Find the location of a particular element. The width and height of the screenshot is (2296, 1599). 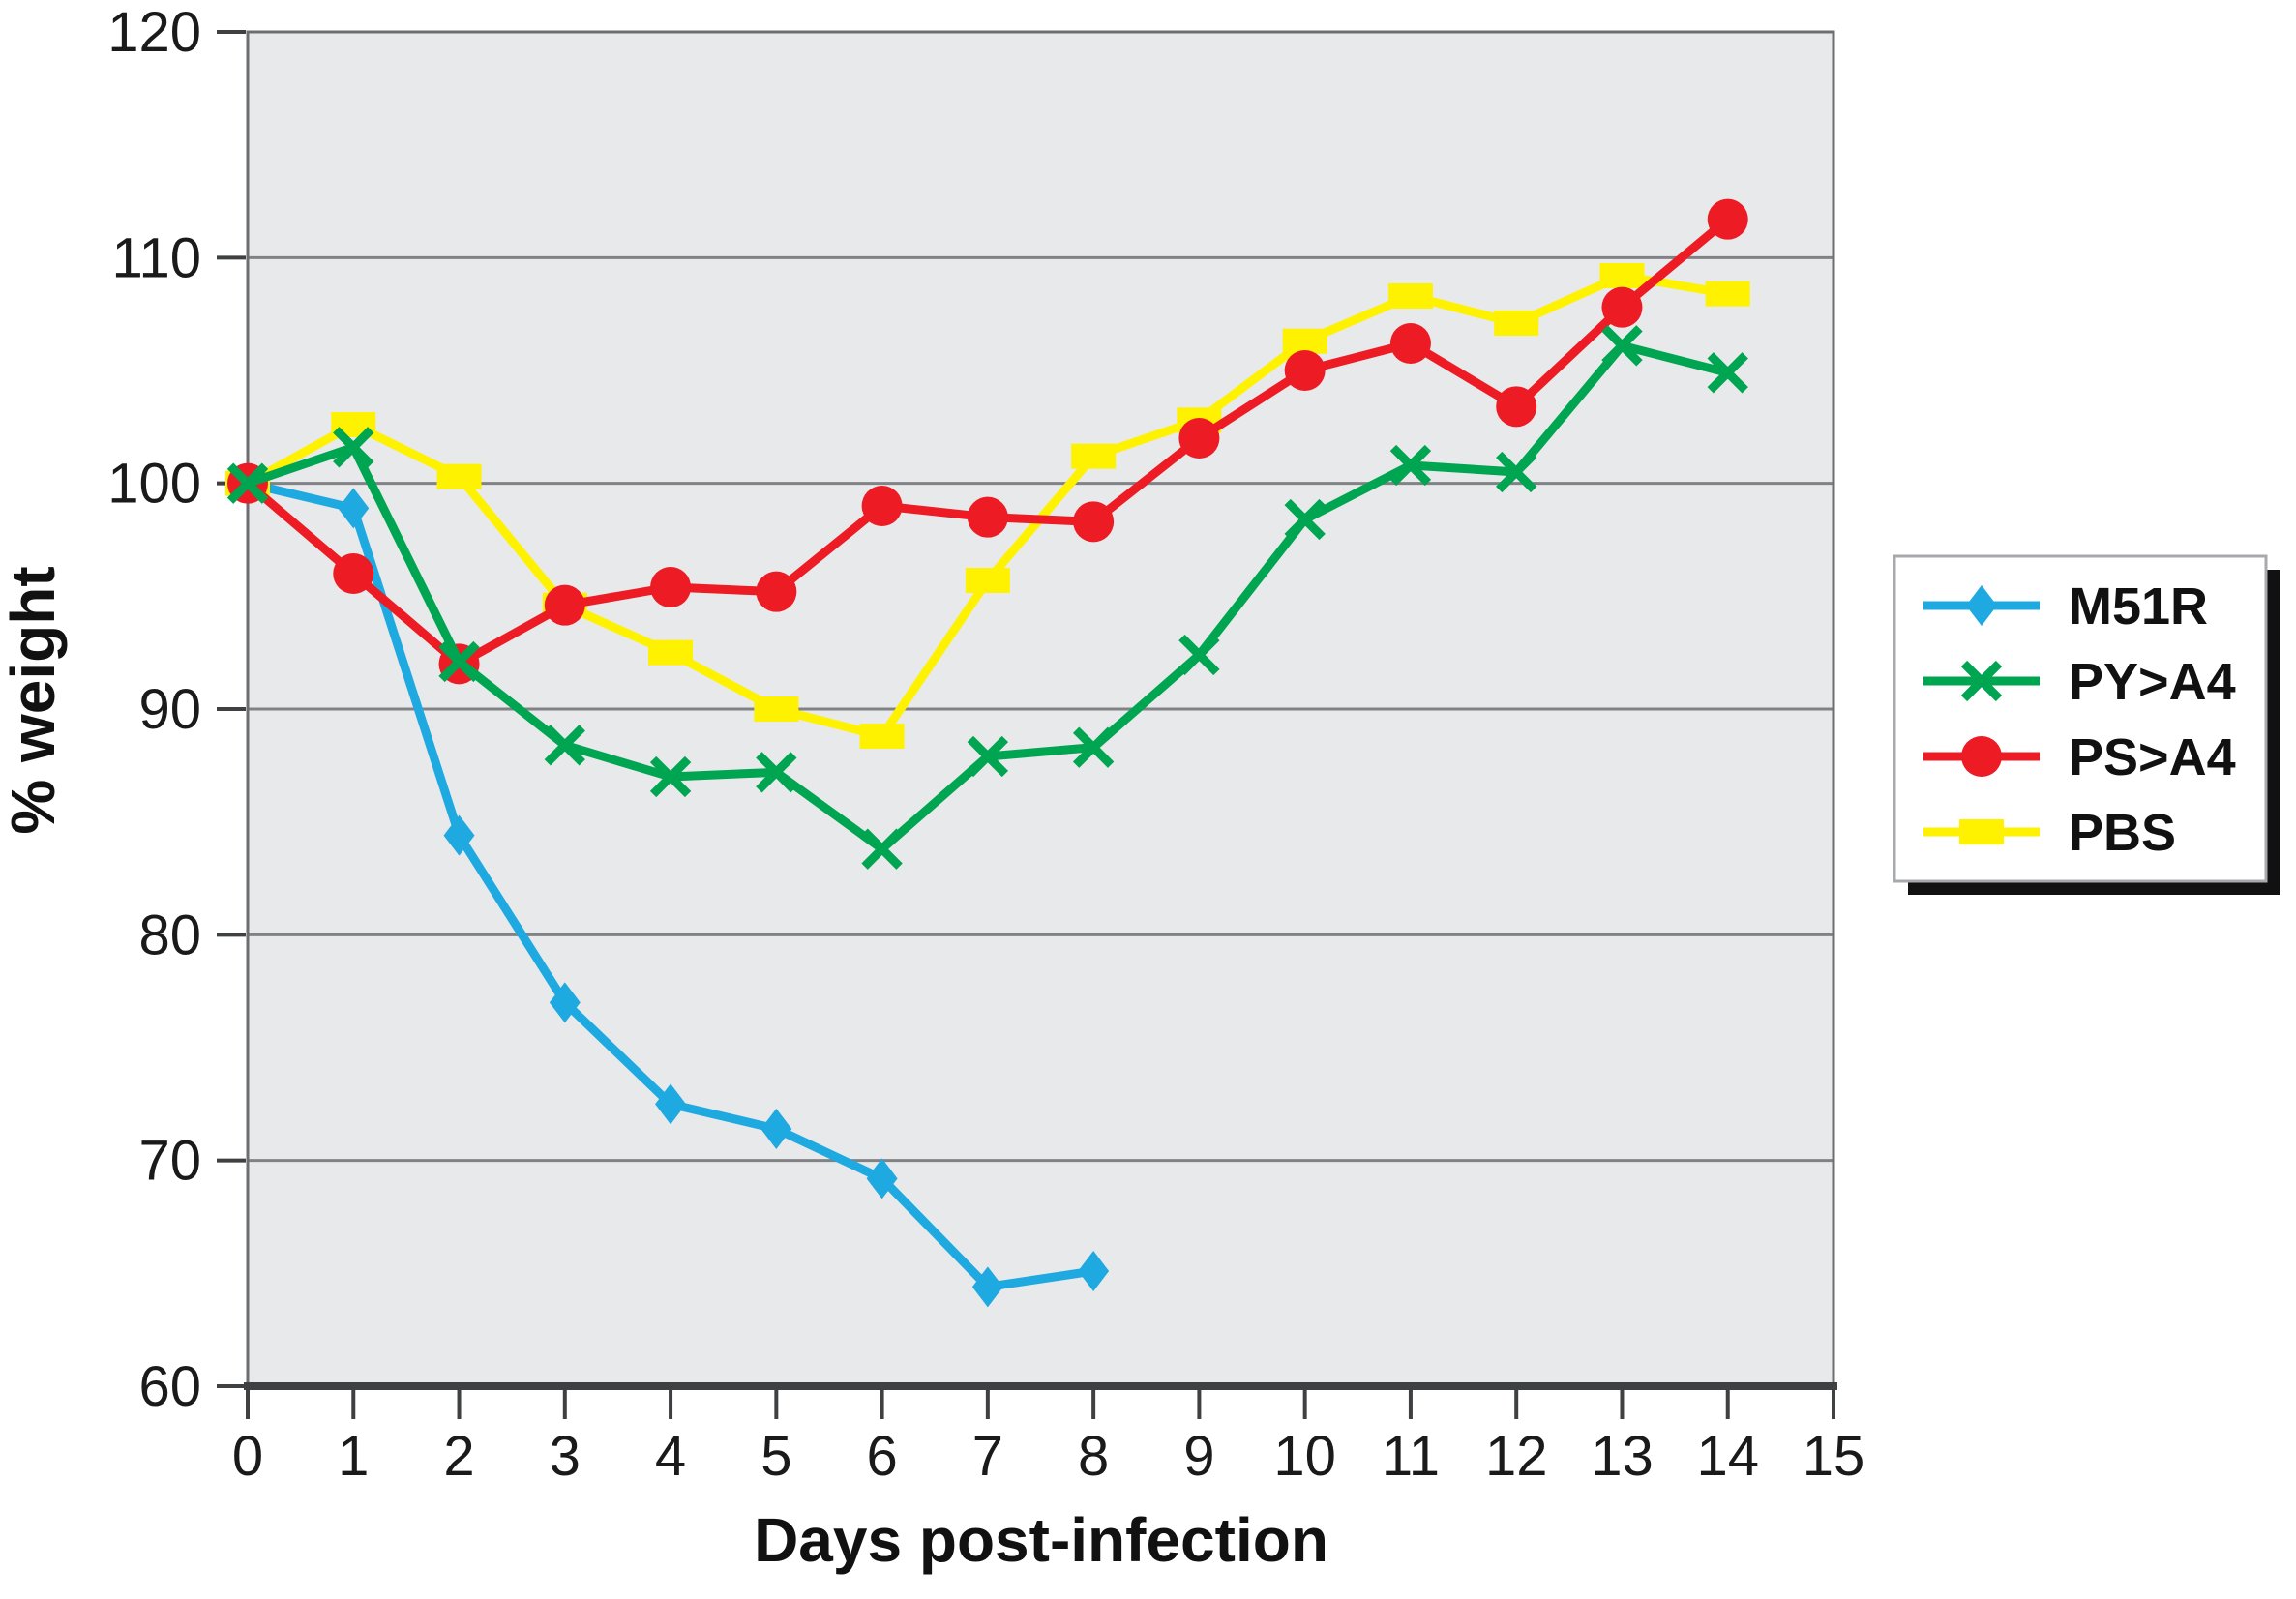

x-tick-label-4: 4 is located at coordinates (670, 1457).